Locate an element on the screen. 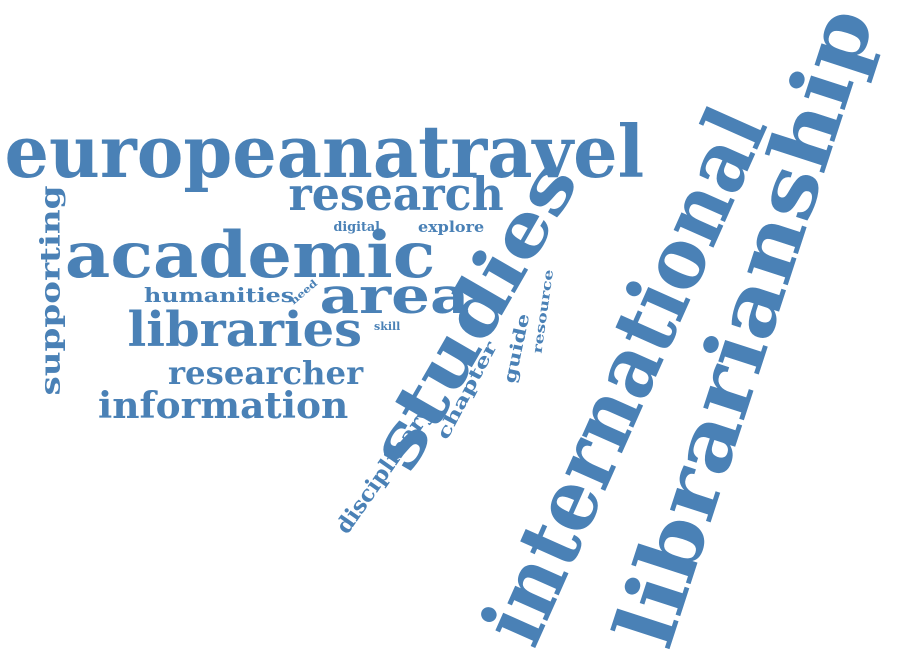 The image size is (900, 667). word-research: research is located at coordinates (396, 194).